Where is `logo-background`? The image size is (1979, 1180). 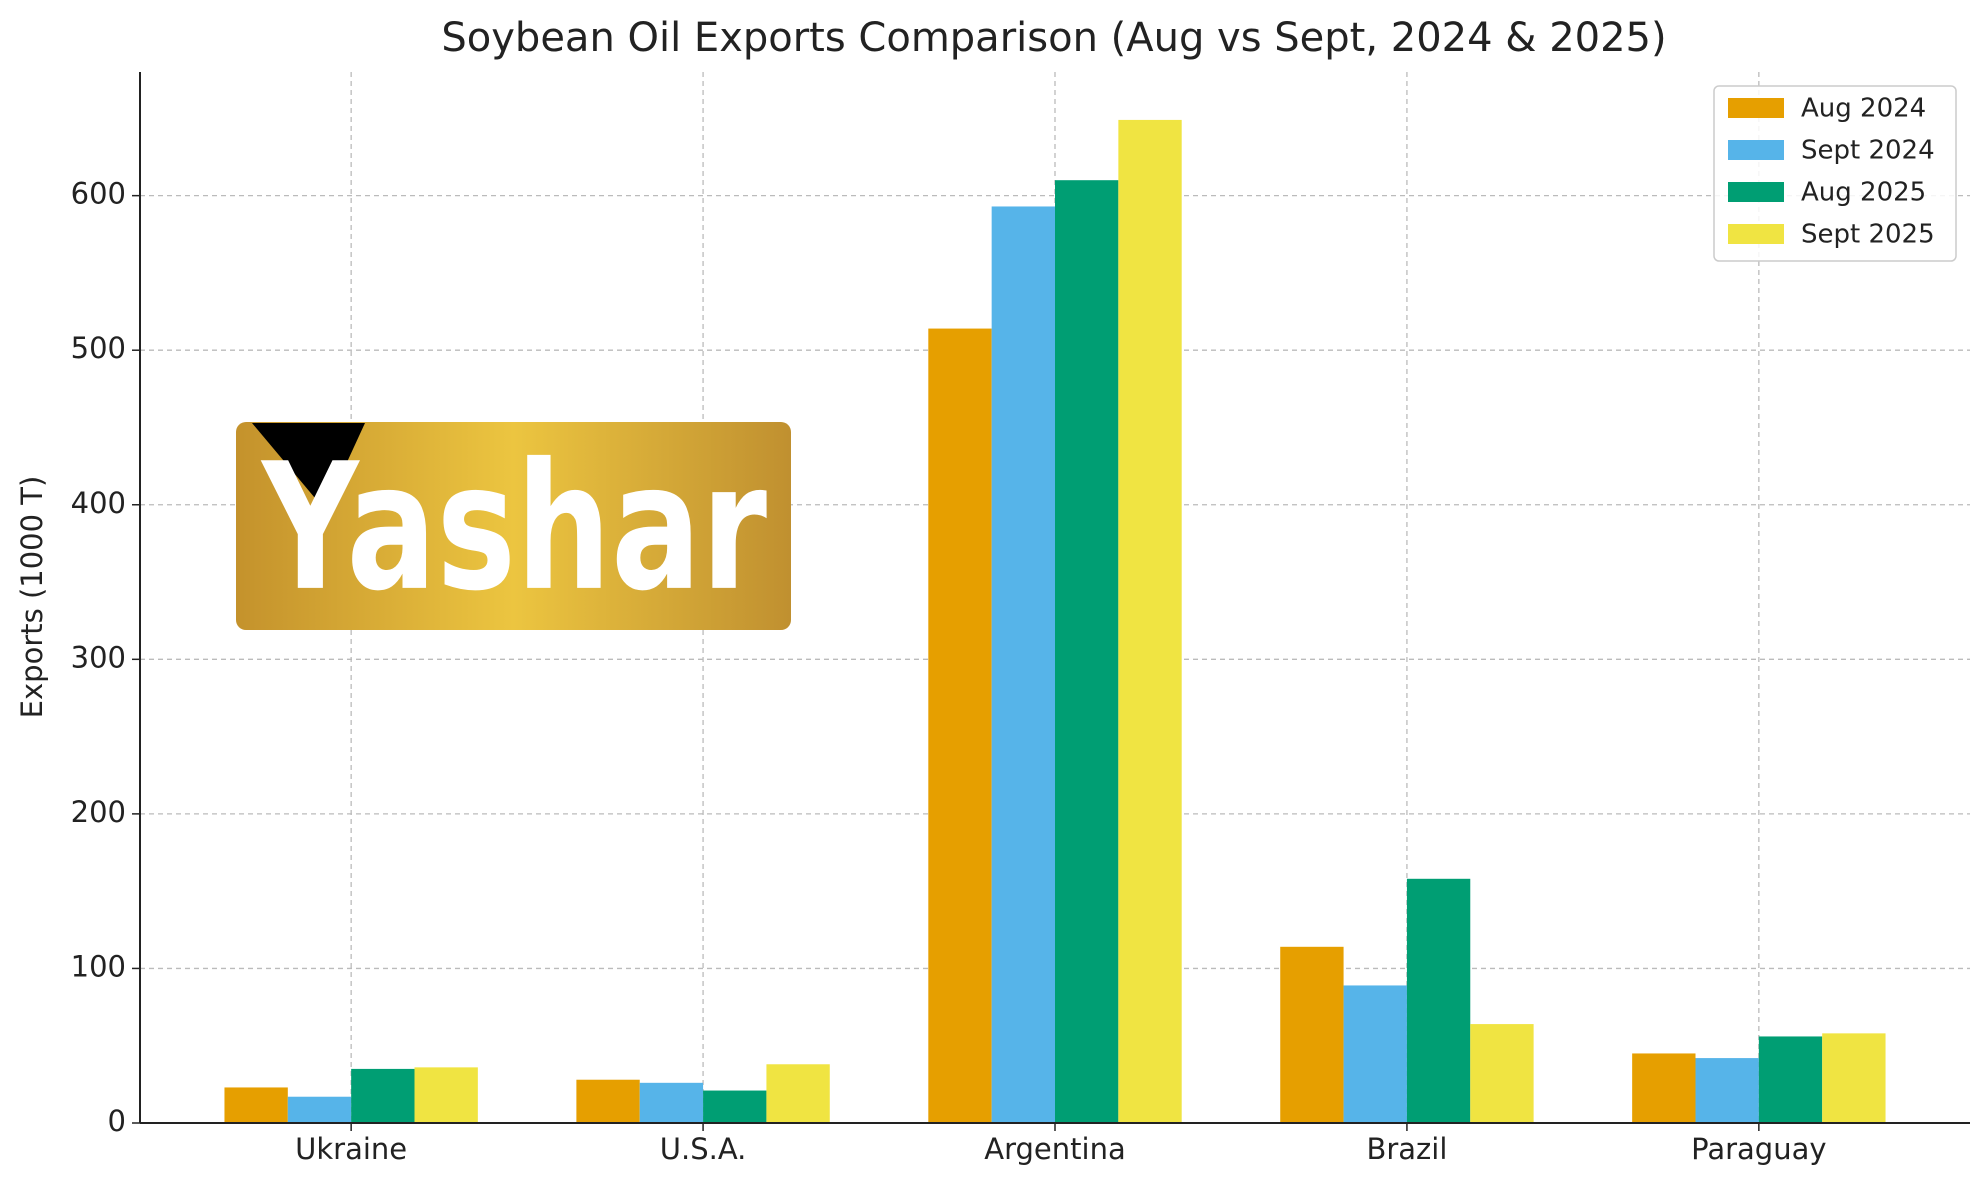
logo-background is located at coordinates (513, 526).